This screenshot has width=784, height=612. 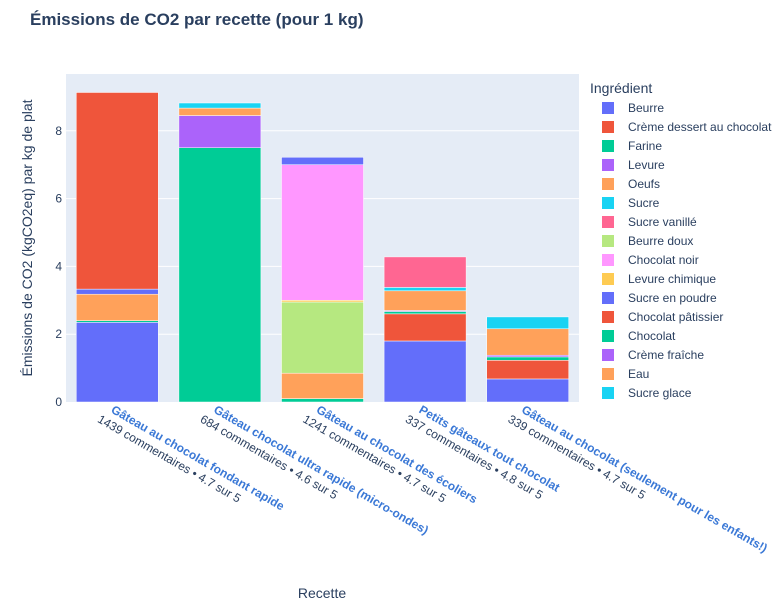 What do you see at coordinates (662, 222) in the screenshot?
I see `legend-item-label: Sucre vanillé` at bounding box center [662, 222].